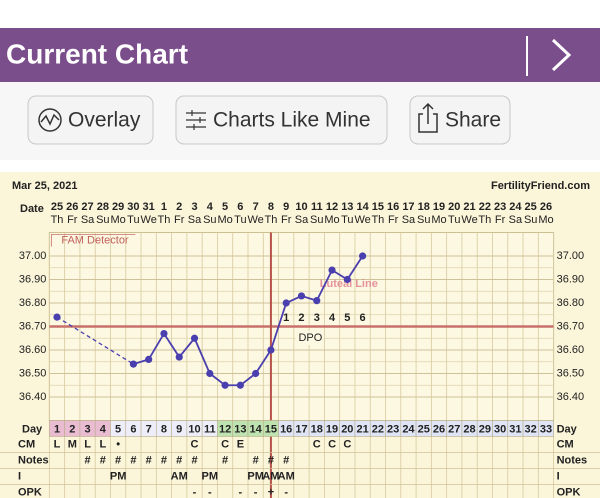  What do you see at coordinates (33, 350) in the screenshot?
I see `y-tick-label: 36.60` at bounding box center [33, 350].